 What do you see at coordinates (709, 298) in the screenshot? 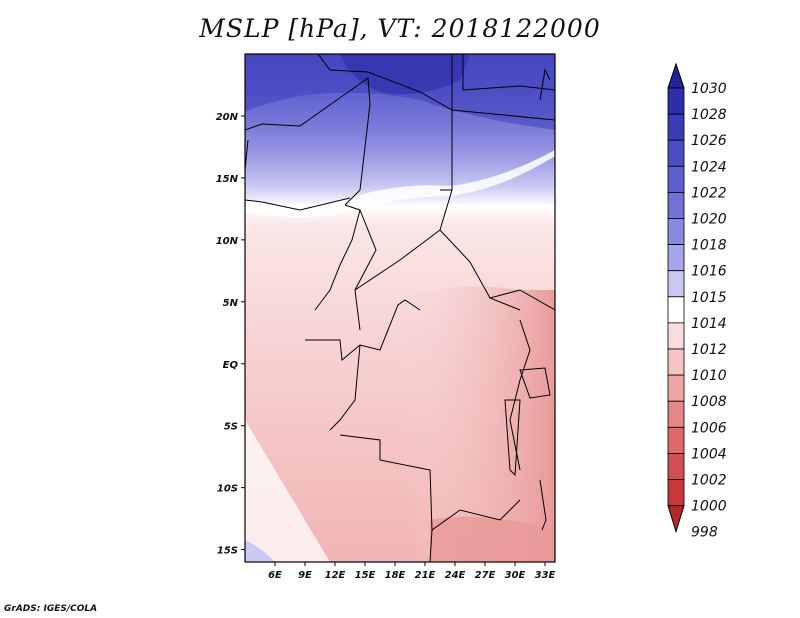
I see `colorbar-label: 1015` at bounding box center [709, 298].